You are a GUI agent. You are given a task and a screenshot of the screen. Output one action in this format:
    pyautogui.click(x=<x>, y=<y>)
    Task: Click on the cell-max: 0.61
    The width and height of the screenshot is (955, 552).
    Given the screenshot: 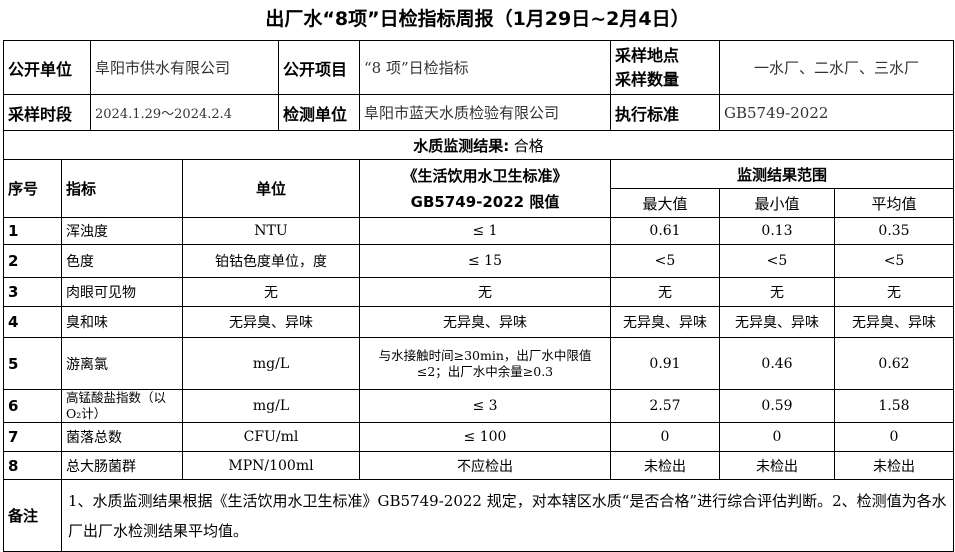 What is the action you would take?
    pyautogui.click(x=665, y=231)
    